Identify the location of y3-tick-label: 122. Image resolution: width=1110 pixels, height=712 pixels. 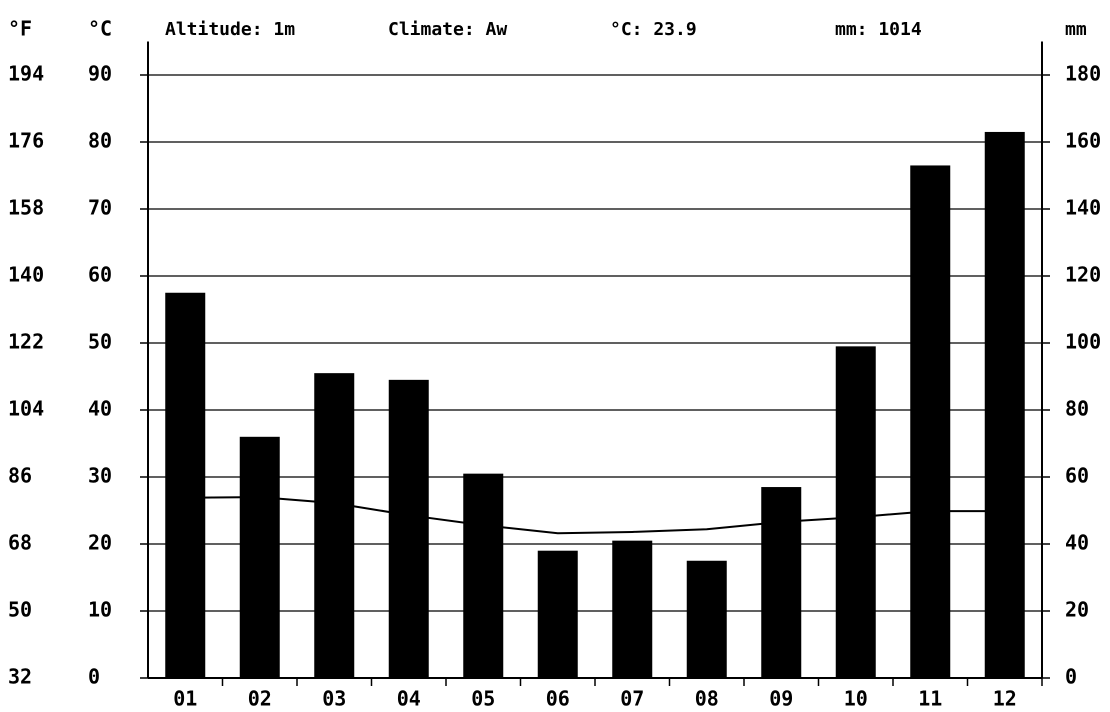
(26, 342).